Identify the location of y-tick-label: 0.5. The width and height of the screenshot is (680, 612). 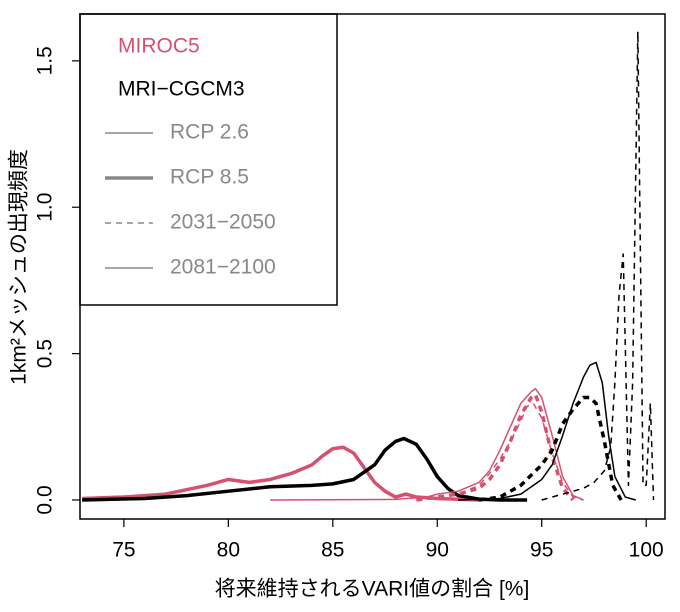
(45, 353).